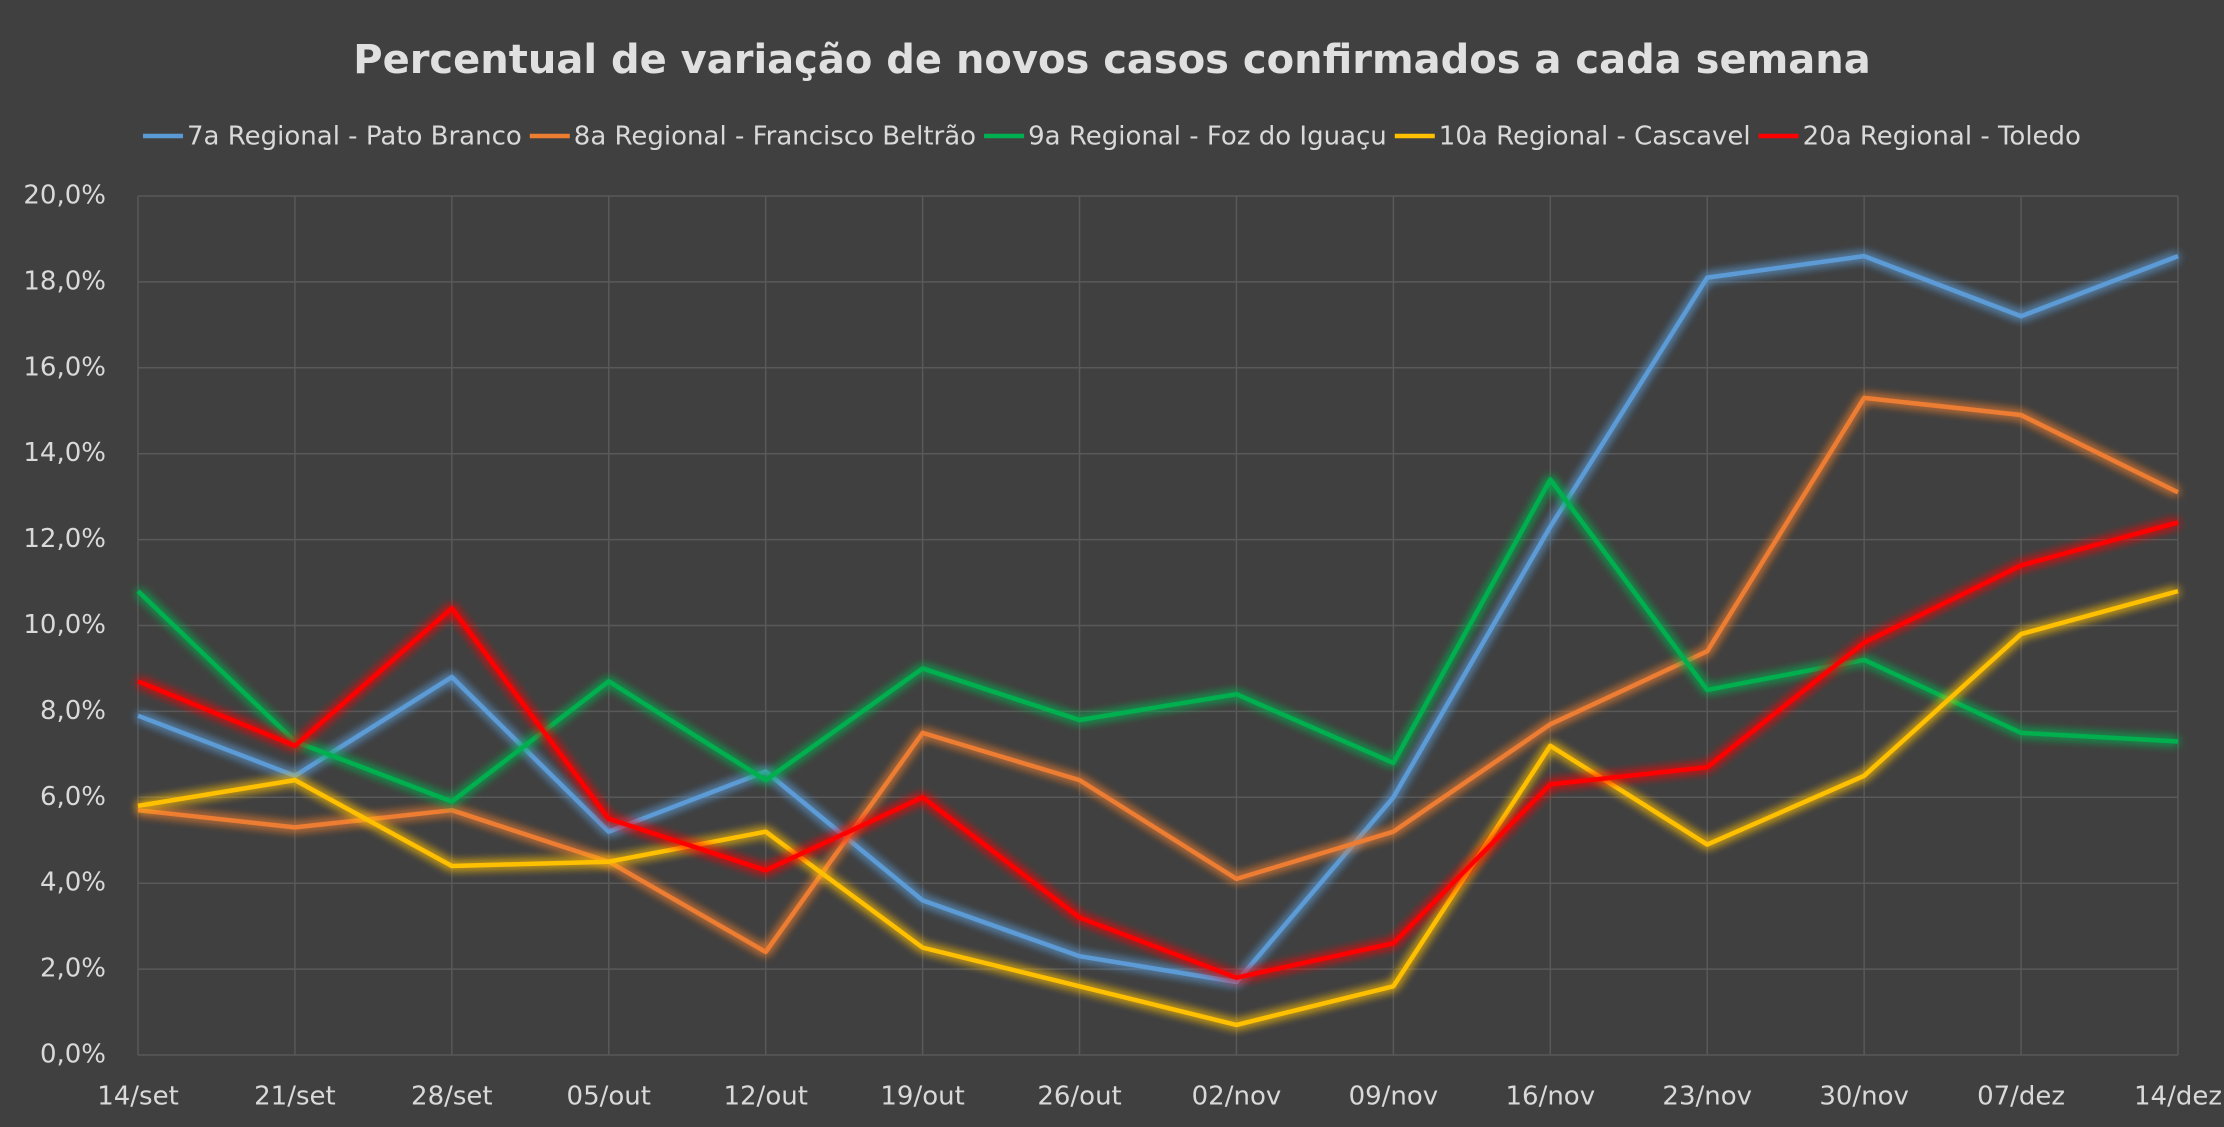 This screenshot has height=1127, width=2224. What do you see at coordinates (64, 539) in the screenshot?
I see `y-tick-label: 12,0%` at bounding box center [64, 539].